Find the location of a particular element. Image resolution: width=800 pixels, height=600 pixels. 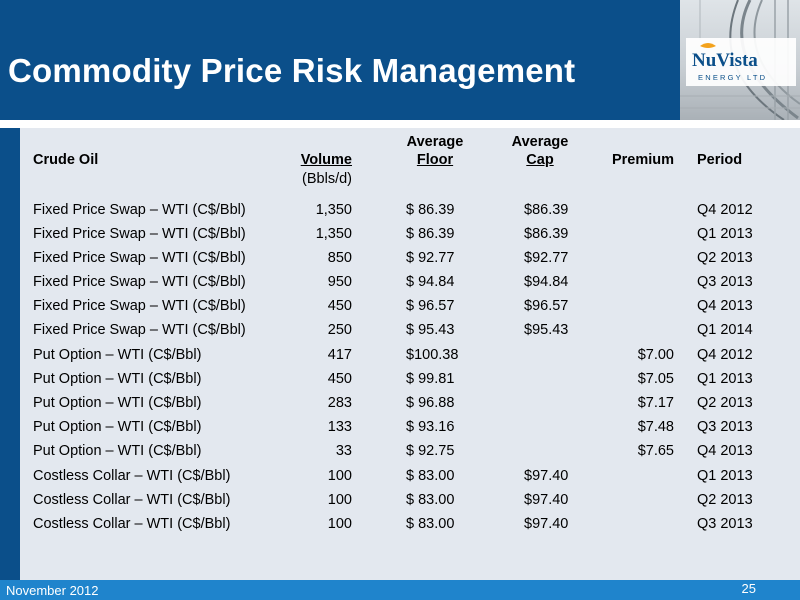

cell-volume: 283 is located at coordinates (339, 403).